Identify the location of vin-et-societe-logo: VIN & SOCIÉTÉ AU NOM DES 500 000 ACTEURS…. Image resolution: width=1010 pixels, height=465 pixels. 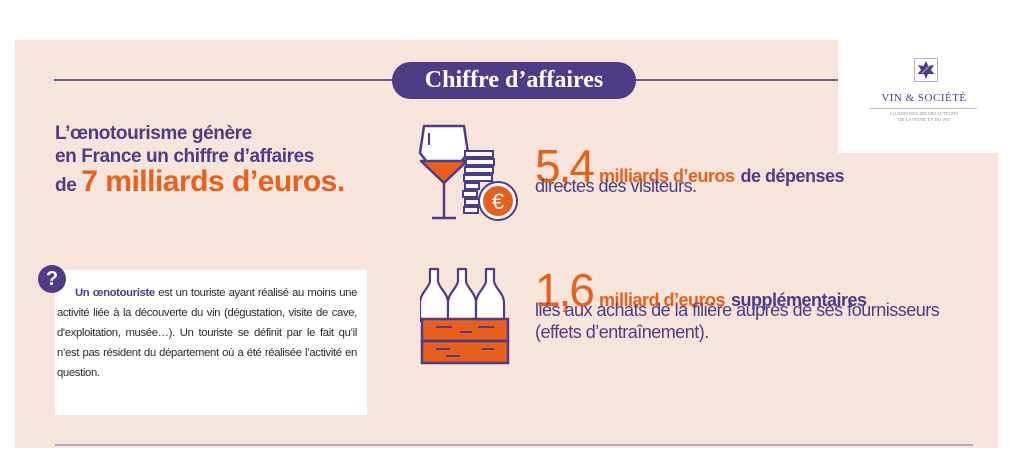
(924, 91).